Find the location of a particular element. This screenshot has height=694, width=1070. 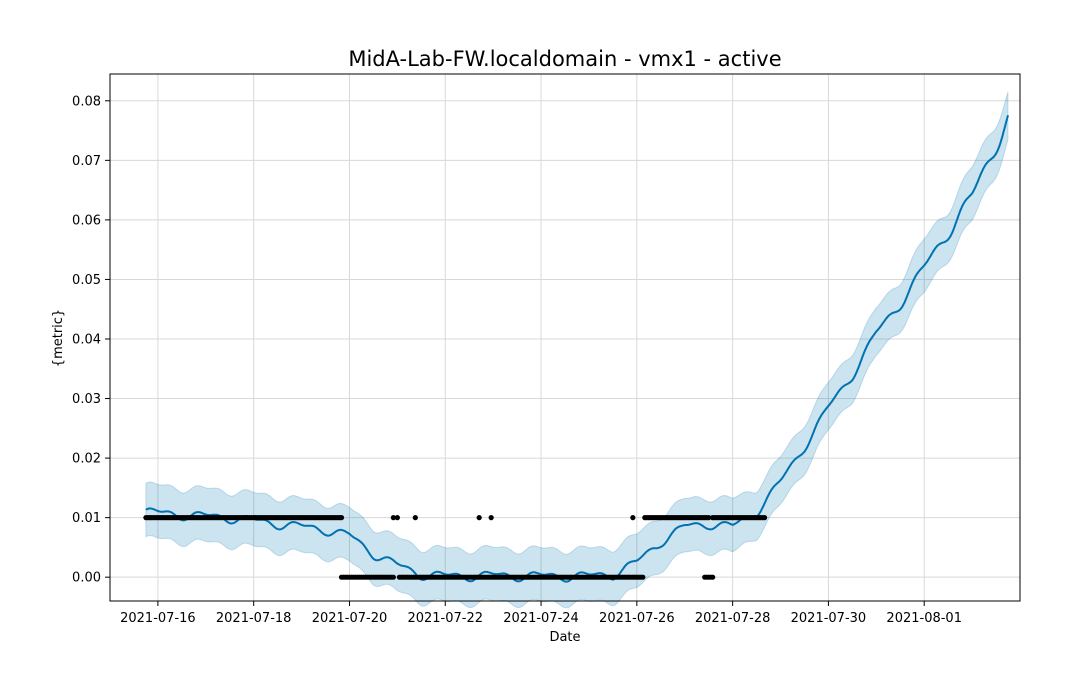

x-tick-label: 2021-07-20 is located at coordinates (350, 618).